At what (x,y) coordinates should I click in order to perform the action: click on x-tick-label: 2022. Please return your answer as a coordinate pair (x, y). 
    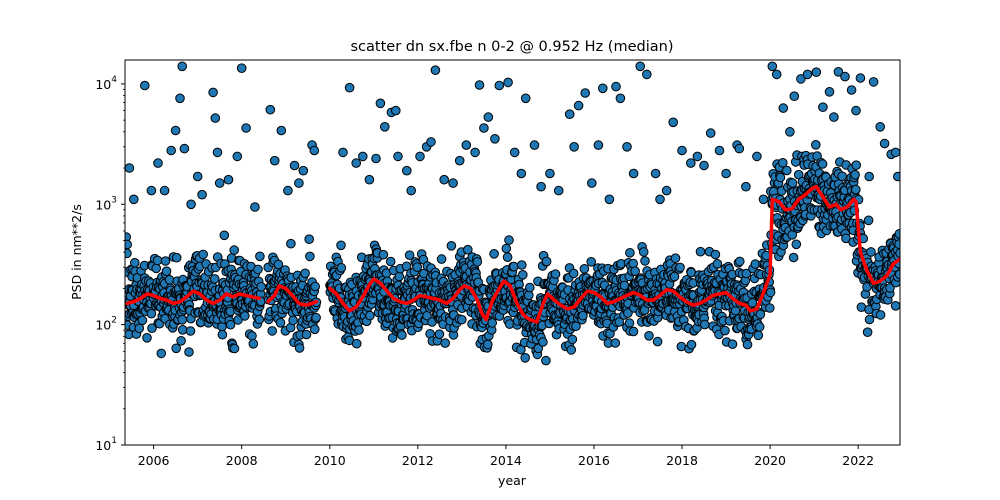
    Looking at the image, I should click on (858, 460).